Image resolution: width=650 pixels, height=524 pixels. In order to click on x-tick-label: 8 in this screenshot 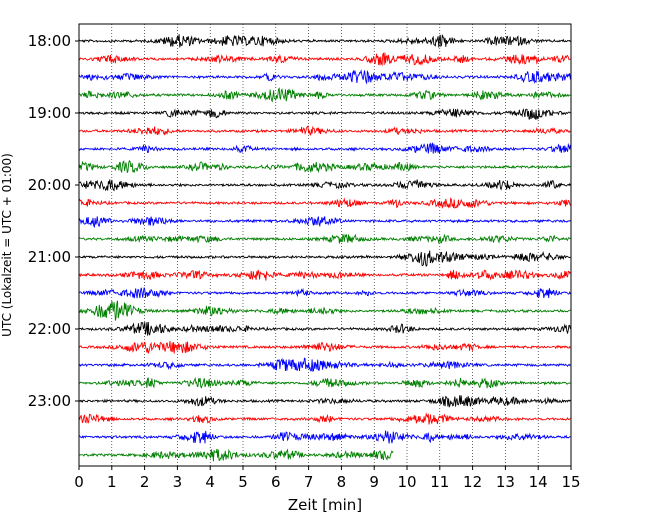, I will do `click(342, 482)`.